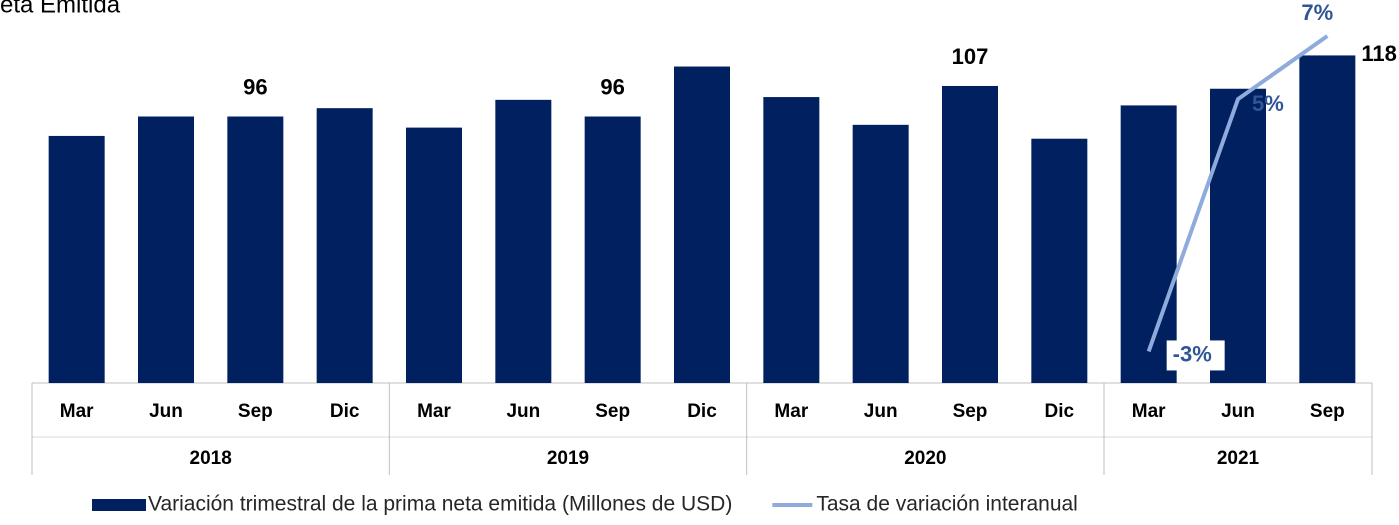  What do you see at coordinates (211, 458) in the screenshot?
I see `x-group-label: 2018` at bounding box center [211, 458].